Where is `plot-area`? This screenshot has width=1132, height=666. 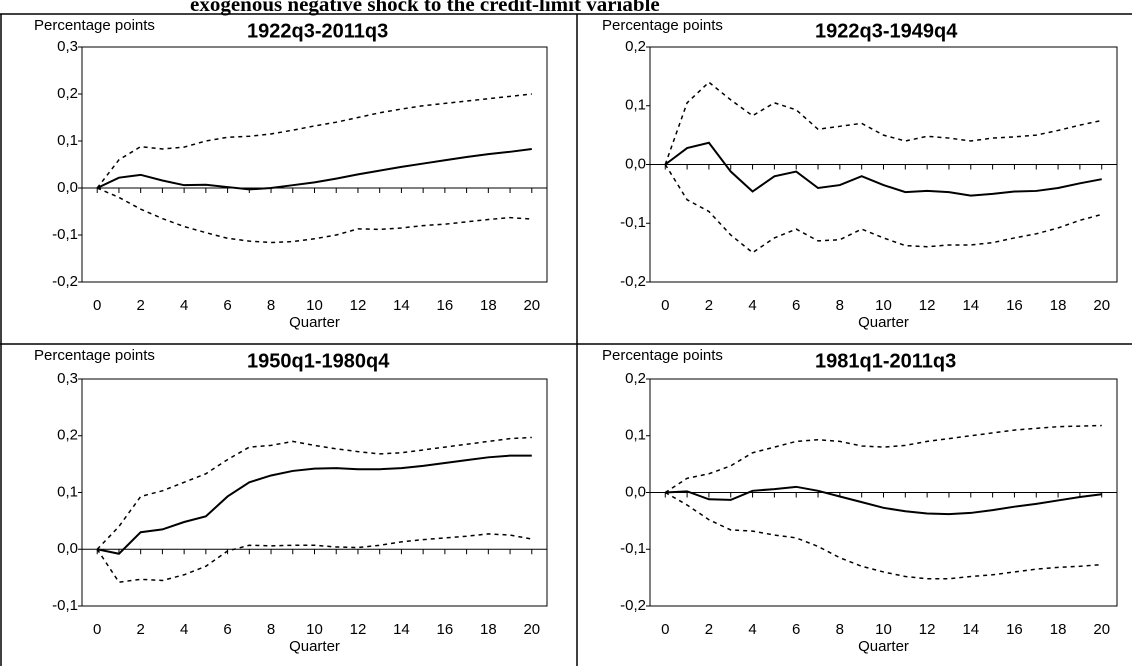 plot-area is located at coordinates (314, 164).